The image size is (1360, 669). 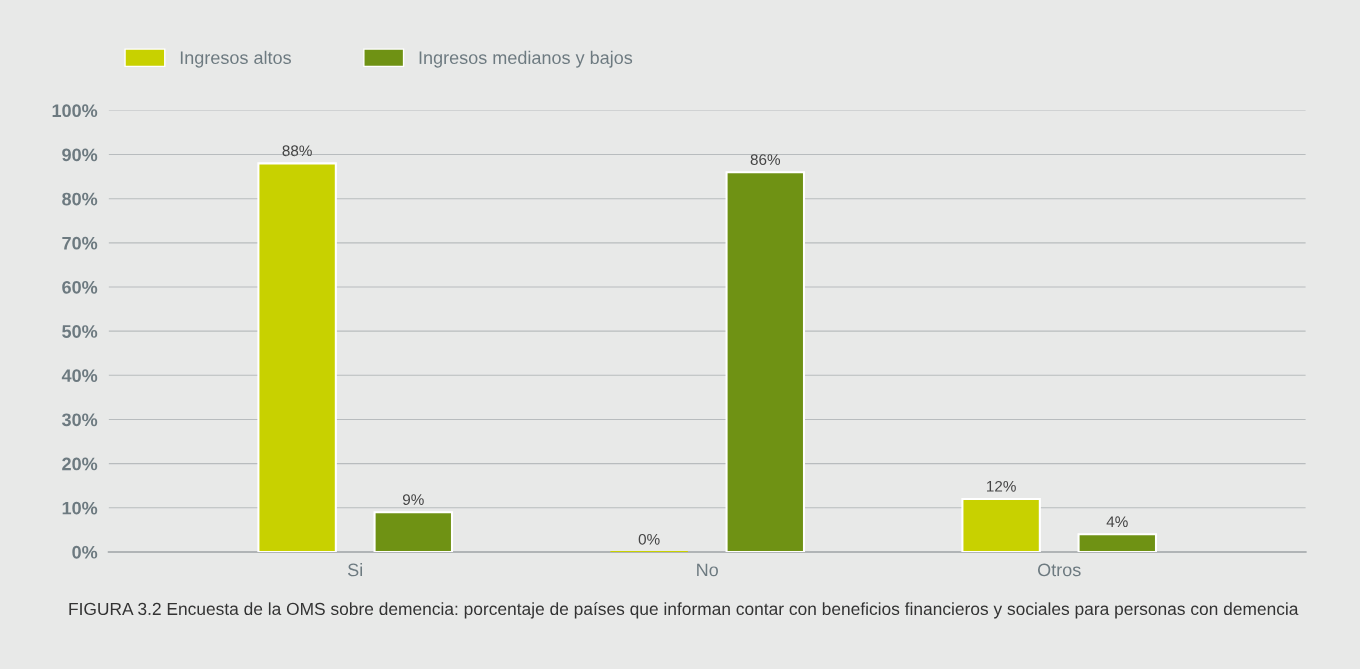 I want to click on text: 0%, so click(x=649, y=539).